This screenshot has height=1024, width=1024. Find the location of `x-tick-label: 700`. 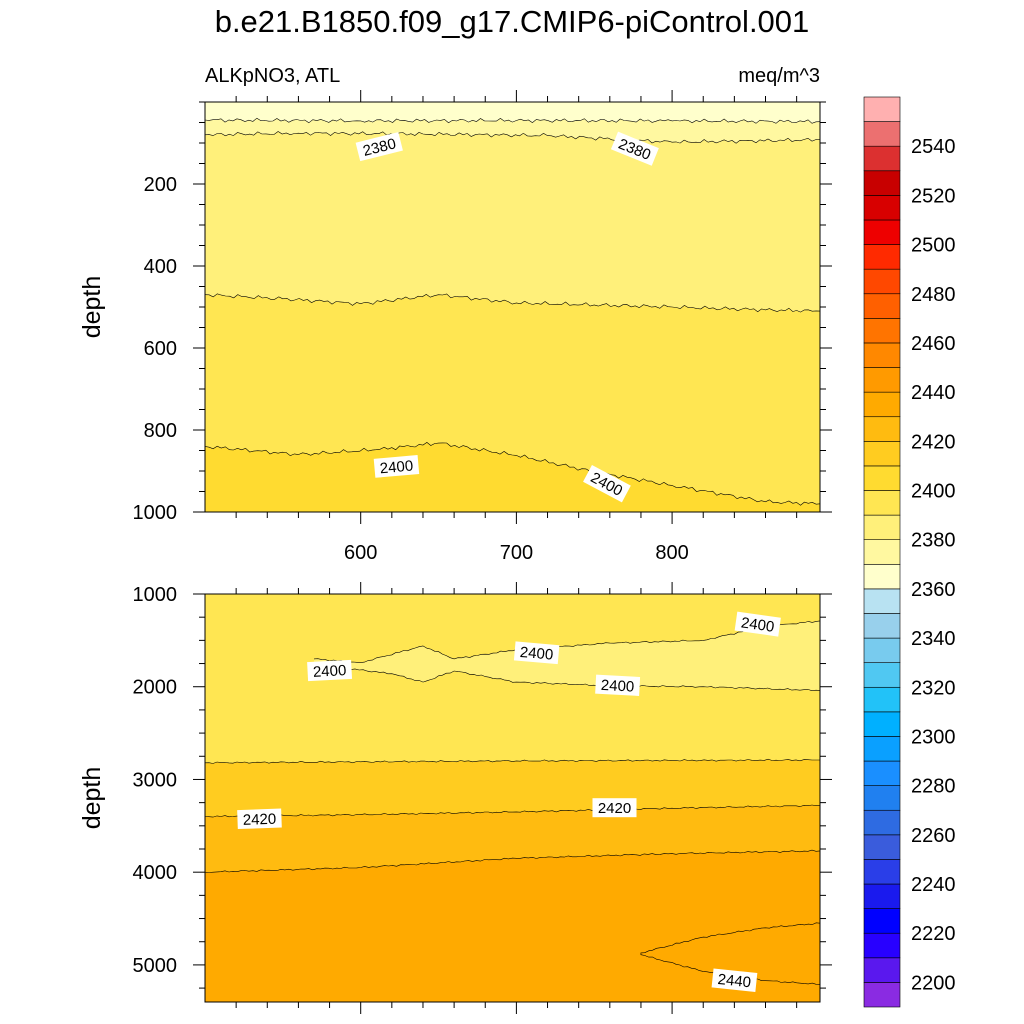

x-tick-label: 700 is located at coordinates (516, 553).